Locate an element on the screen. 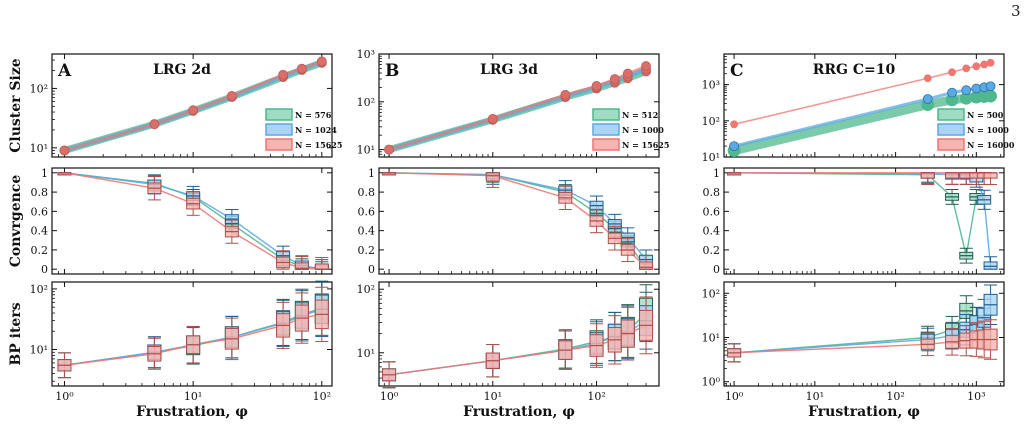 This screenshot has width=1029, height=442. legend-label: N = 1024 is located at coordinates (316, 130).